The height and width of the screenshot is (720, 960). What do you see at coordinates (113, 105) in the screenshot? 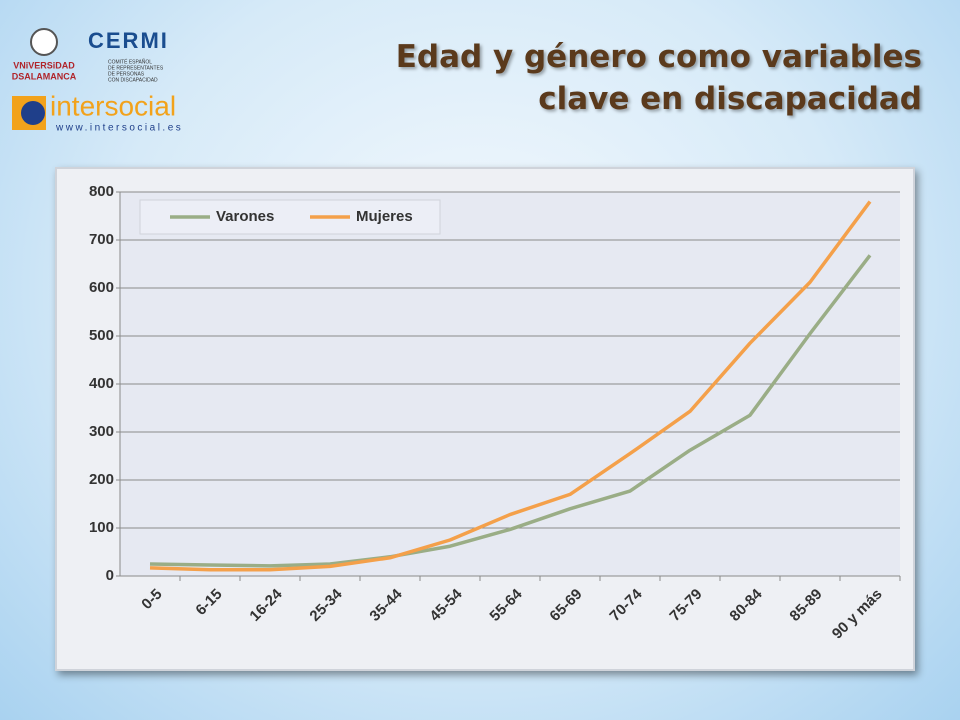
I see `logo-text: intersocial` at bounding box center [113, 105].